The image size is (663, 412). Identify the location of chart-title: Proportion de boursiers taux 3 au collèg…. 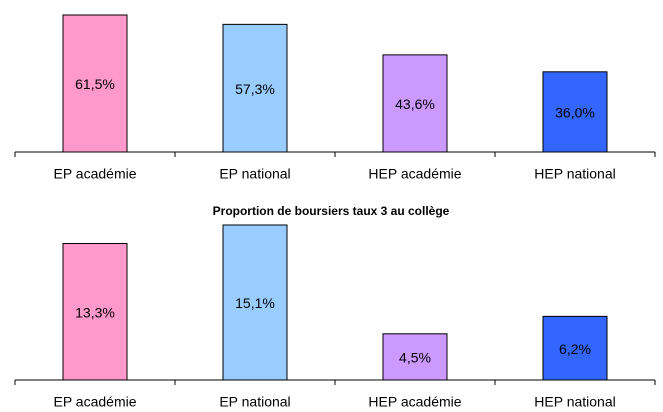
(331, 211).